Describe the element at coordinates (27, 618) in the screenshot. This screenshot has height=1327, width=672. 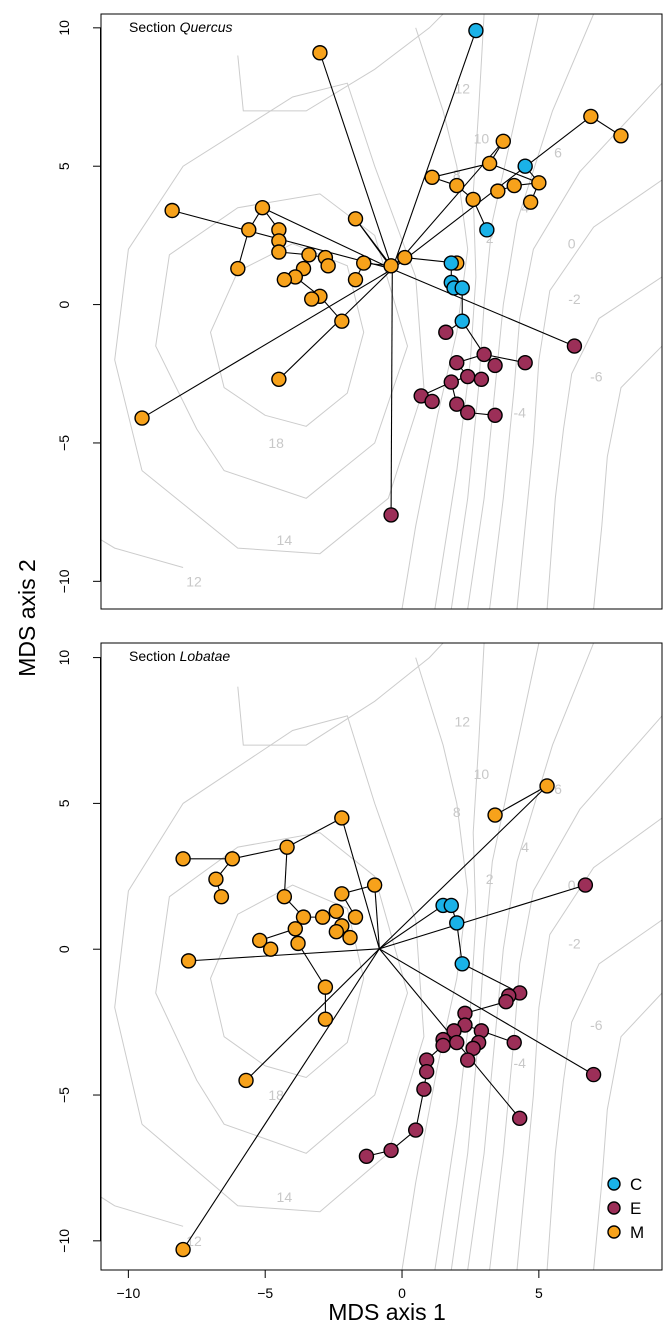
I see `y-axis-title: MDS axis 2` at that location.